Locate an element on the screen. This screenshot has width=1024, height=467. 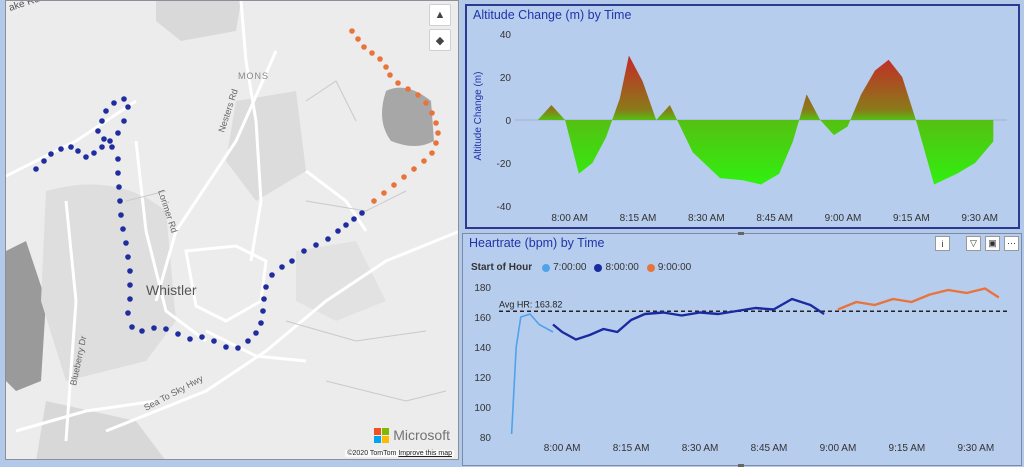
route-orange is located at coordinates (395, 116).